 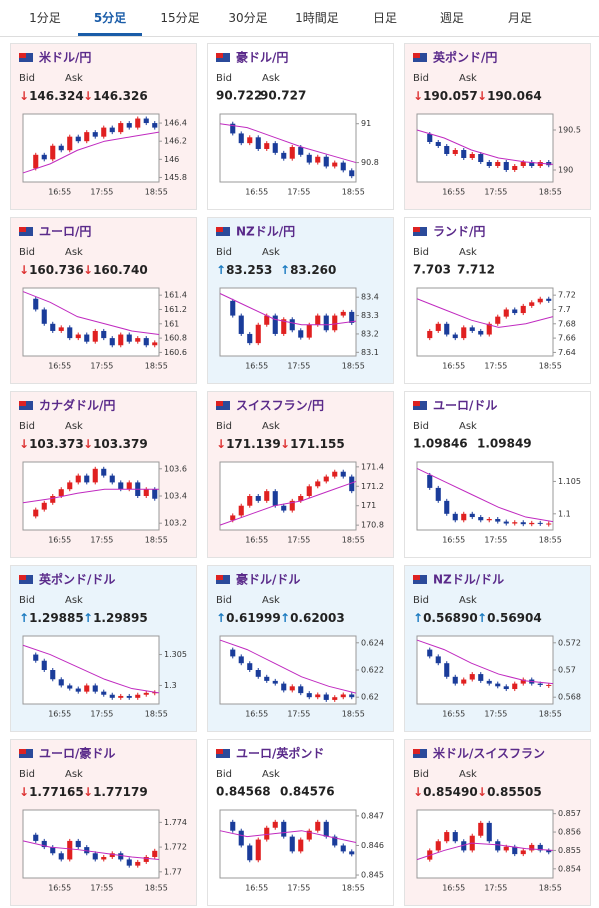 What do you see at coordinates (317, 18) in the screenshot?
I see `tab: 1時間足` at bounding box center [317, 18].